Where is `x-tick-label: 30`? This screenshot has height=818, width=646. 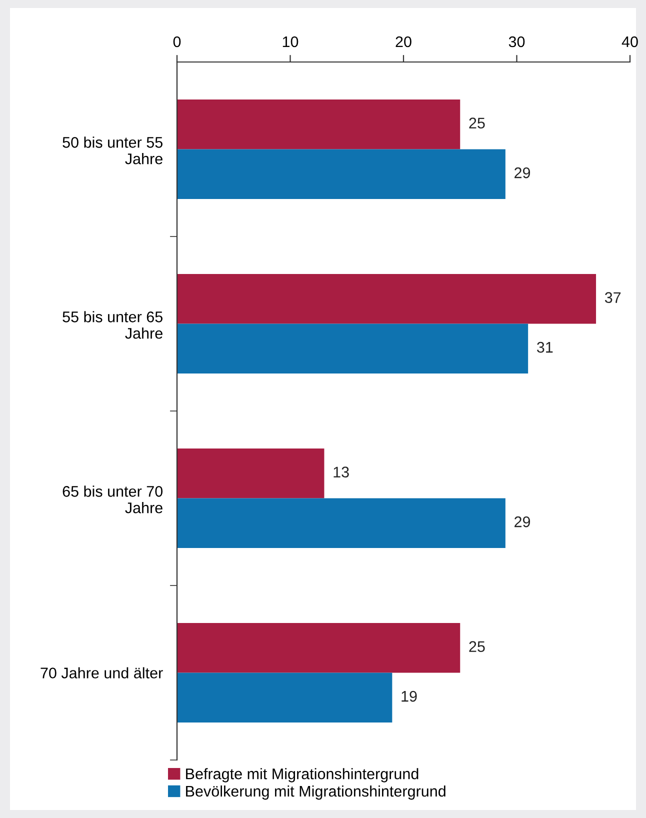
x-tick-label: 30 is located at coordinates (516, 42).